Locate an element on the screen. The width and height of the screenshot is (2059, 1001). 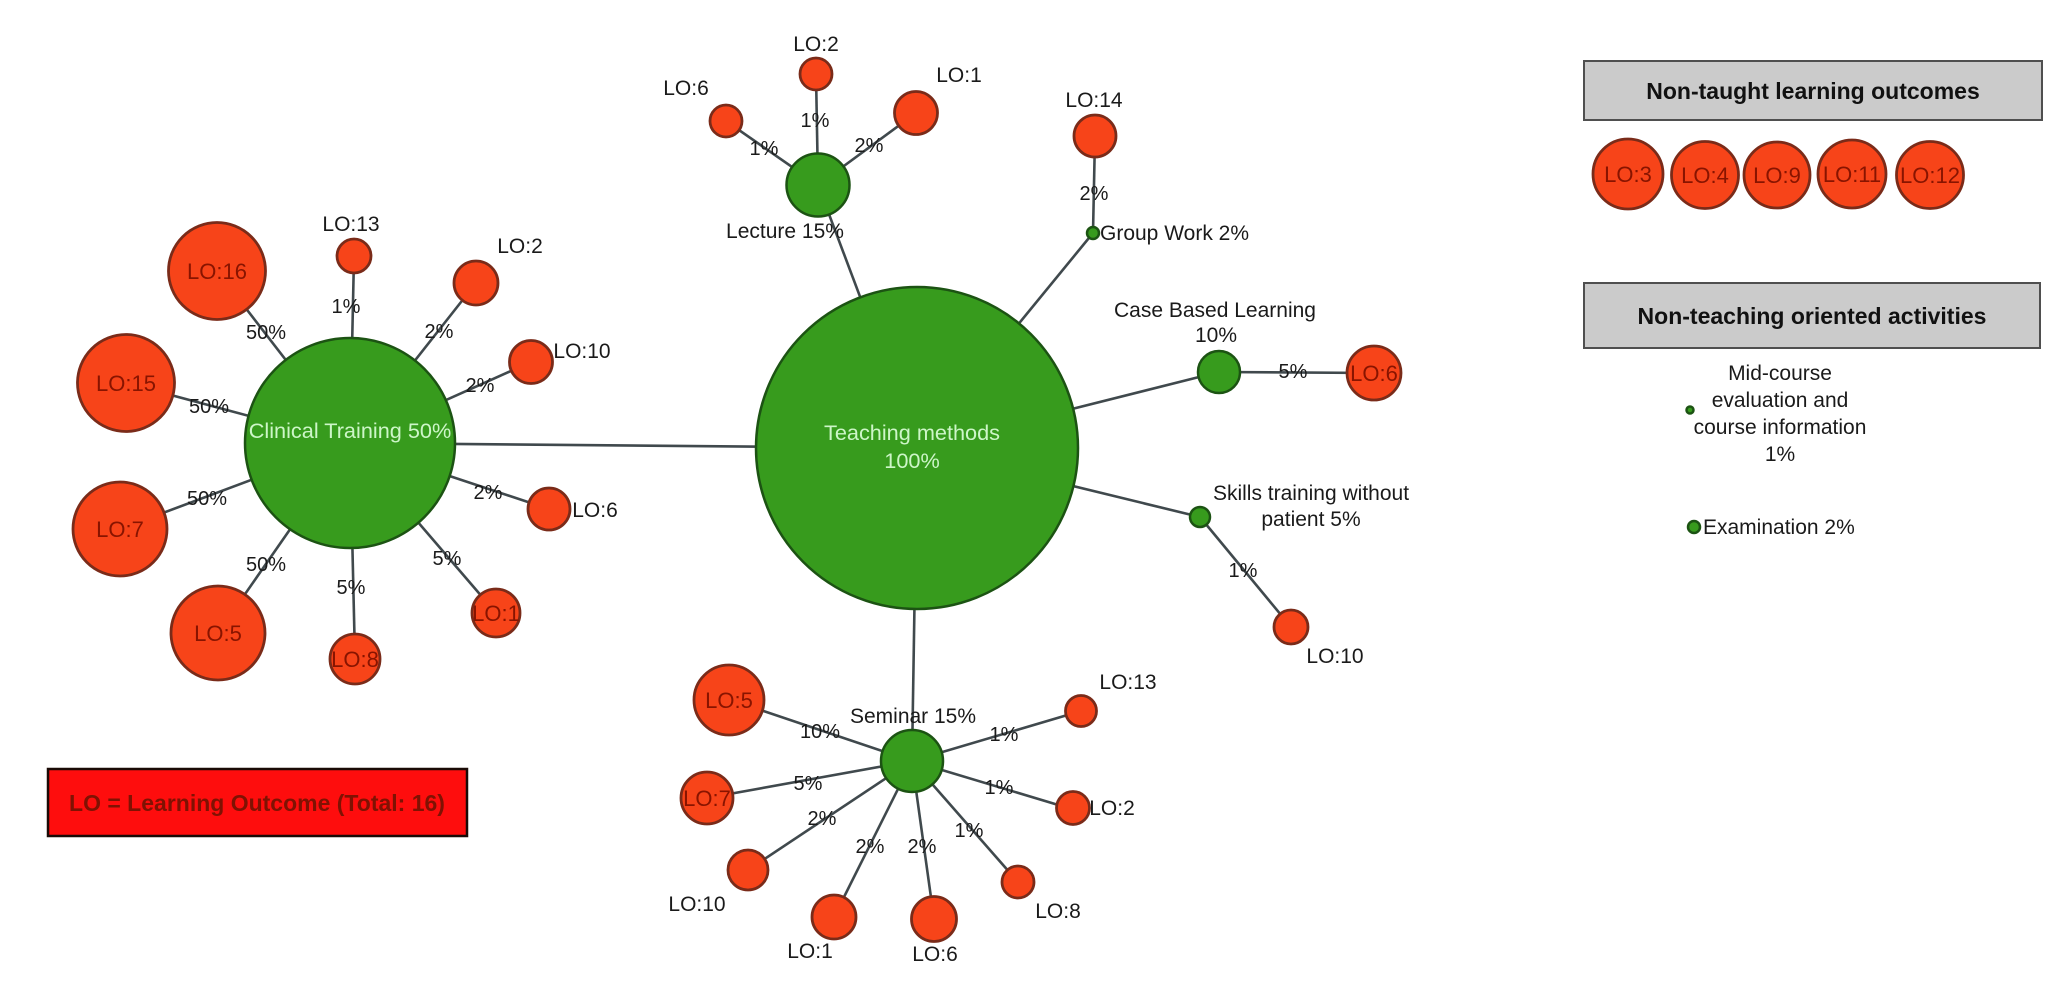
svg-text: Lecture 15% is located at coordinates (785, 231).